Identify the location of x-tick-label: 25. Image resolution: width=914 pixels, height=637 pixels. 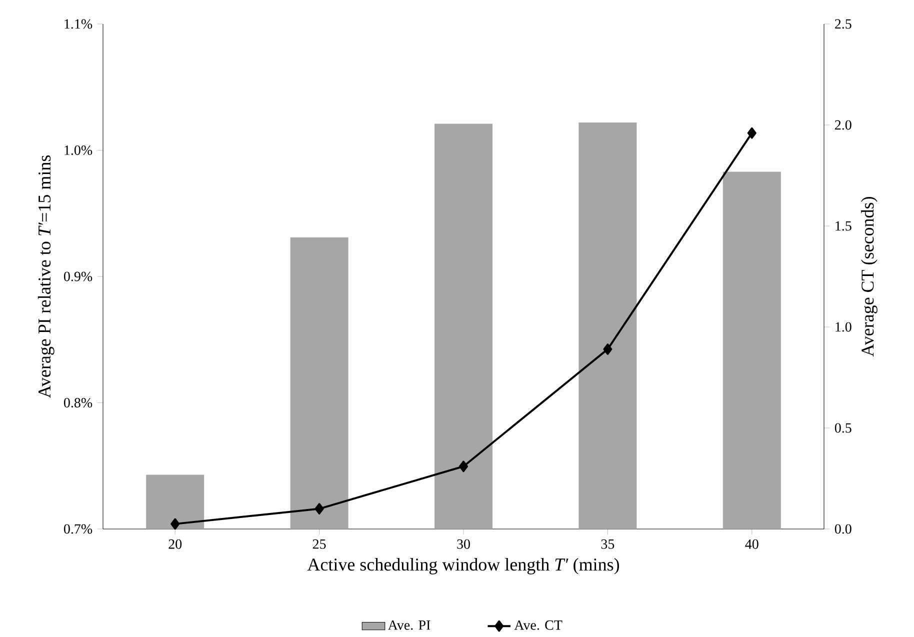
(319, 544).